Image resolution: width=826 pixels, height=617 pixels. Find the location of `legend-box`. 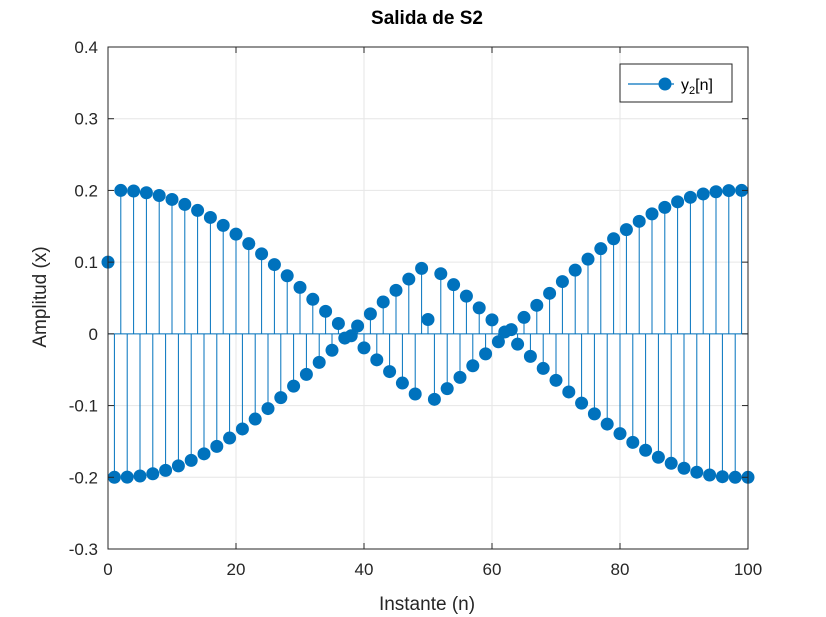

legend-box is located at coordinates (676, 83).